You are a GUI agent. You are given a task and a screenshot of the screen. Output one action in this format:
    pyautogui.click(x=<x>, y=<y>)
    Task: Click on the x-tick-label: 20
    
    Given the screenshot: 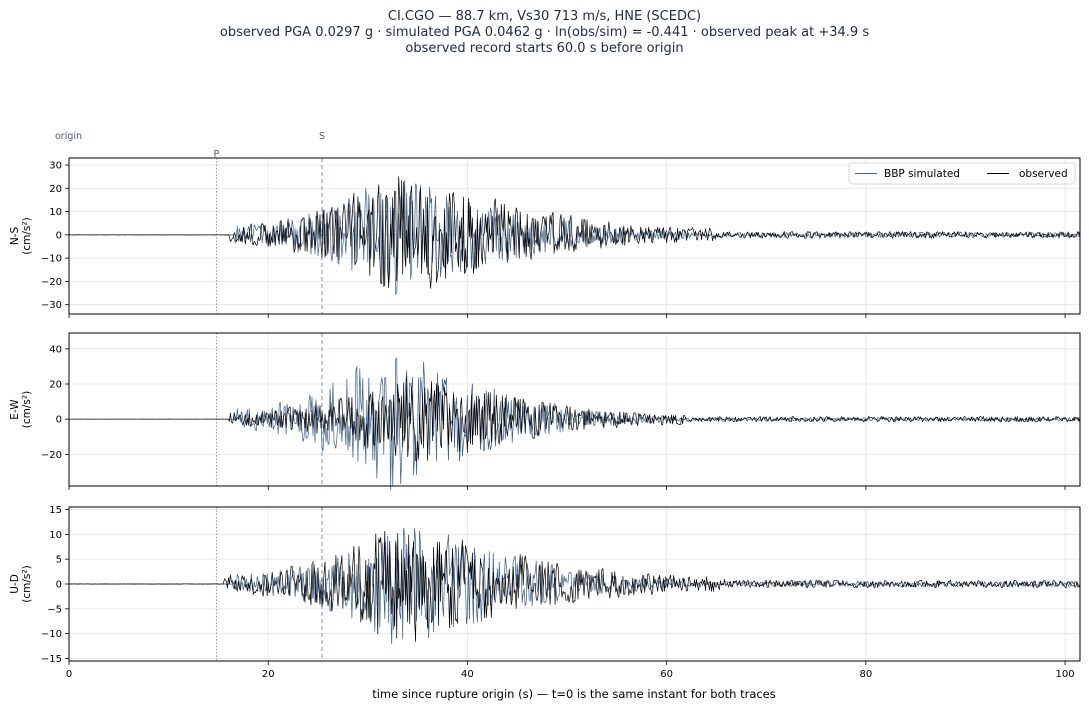 What is the action you would take?
    pyautogui.click(x=268, y=674)
    